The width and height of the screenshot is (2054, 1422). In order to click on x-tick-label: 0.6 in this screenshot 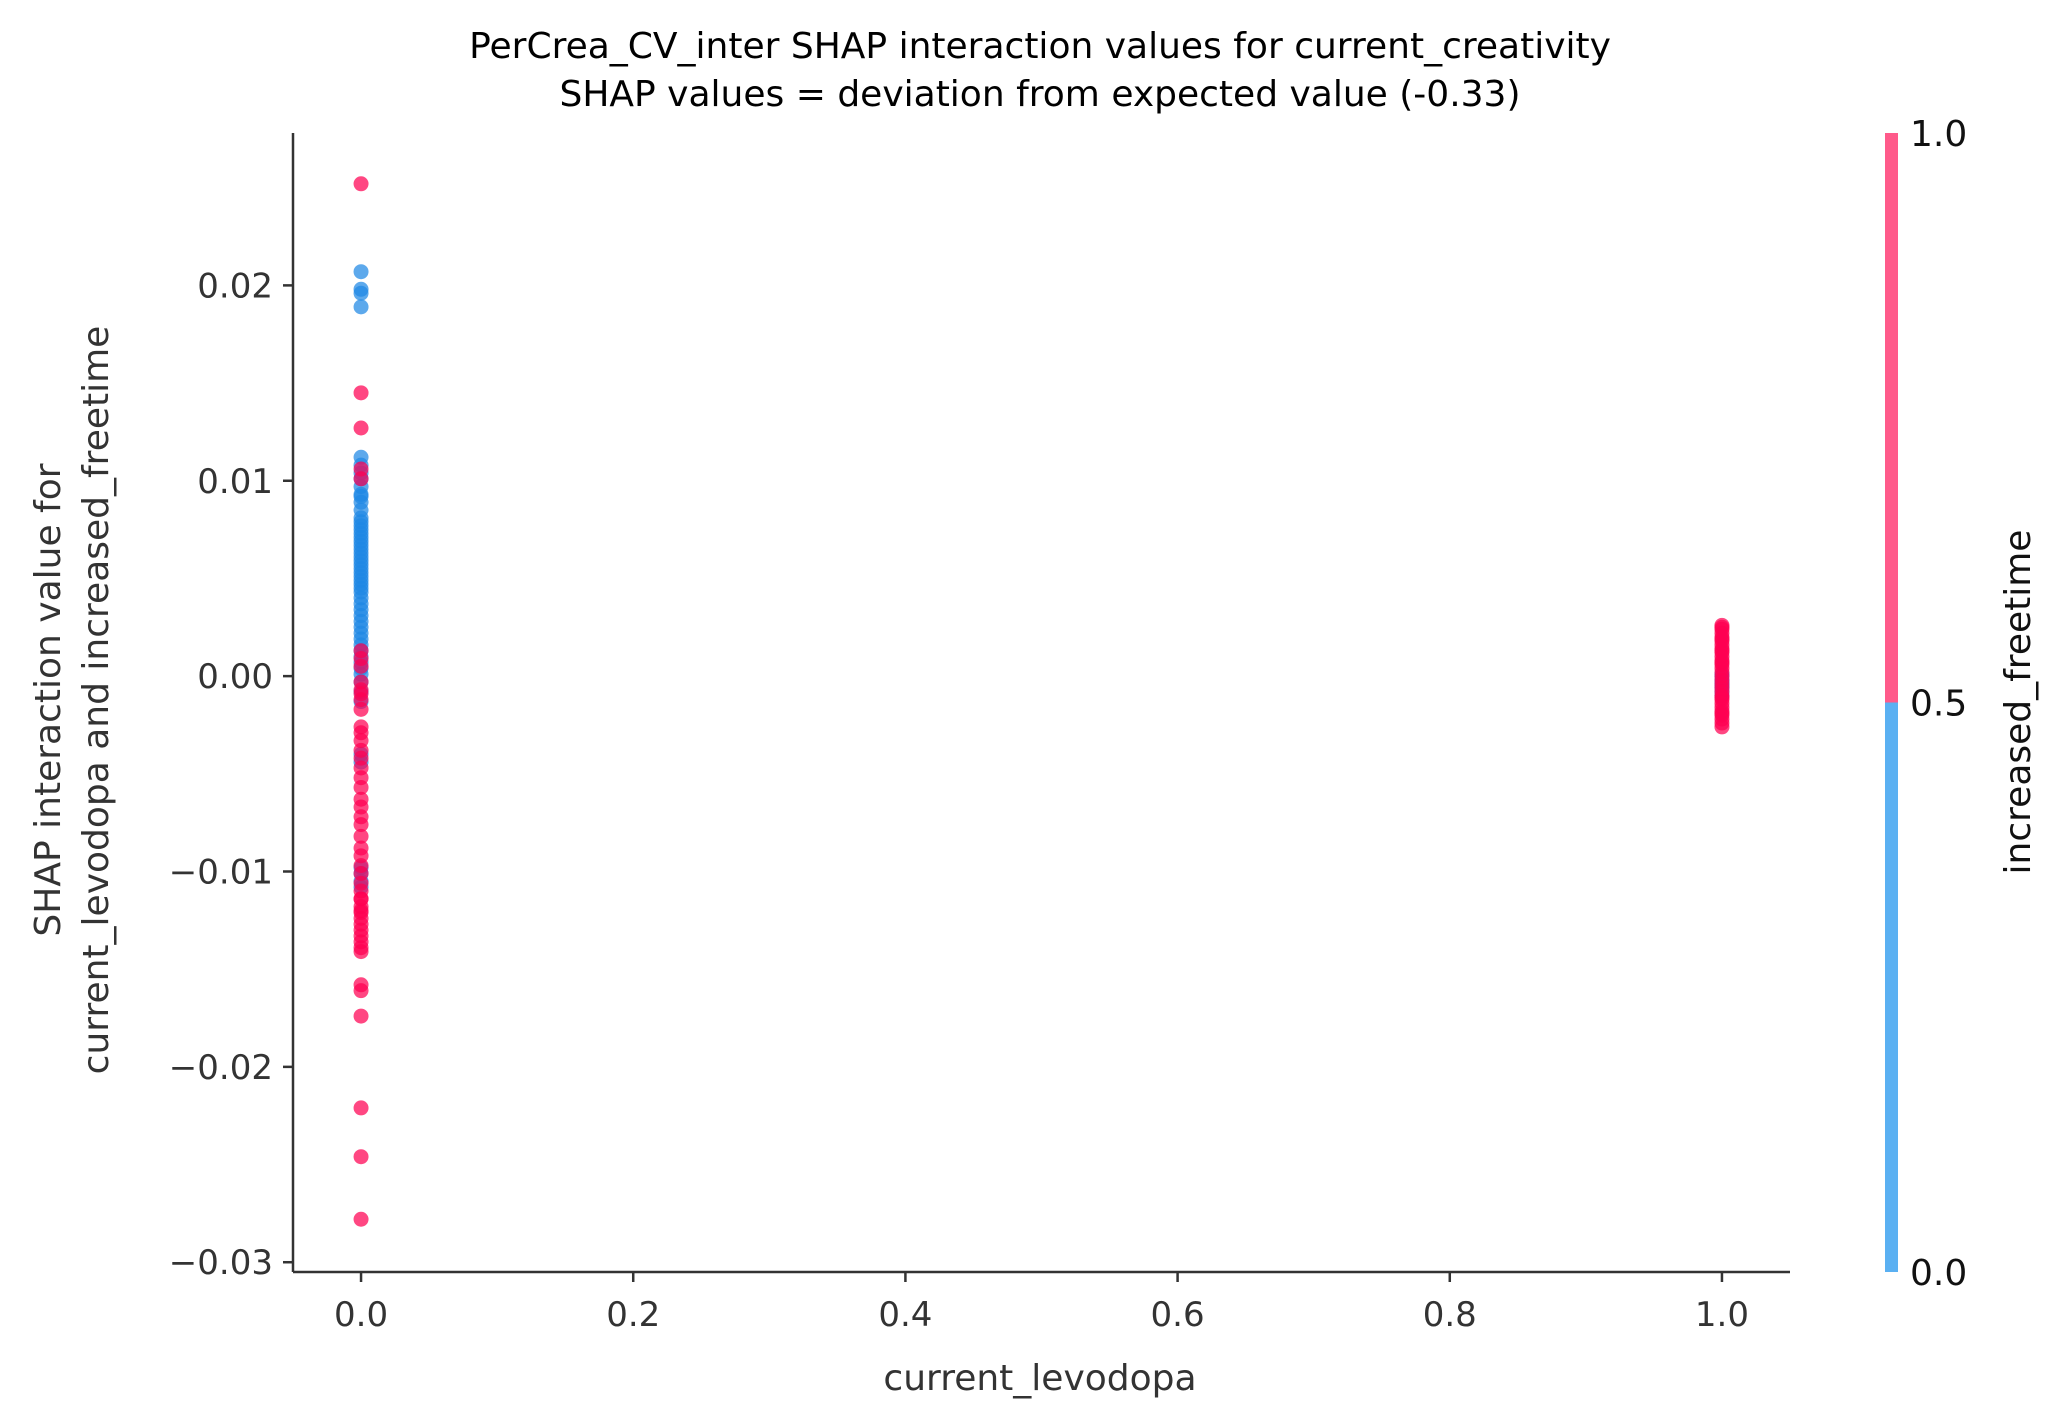, I will do `click(1178, 1315)`.